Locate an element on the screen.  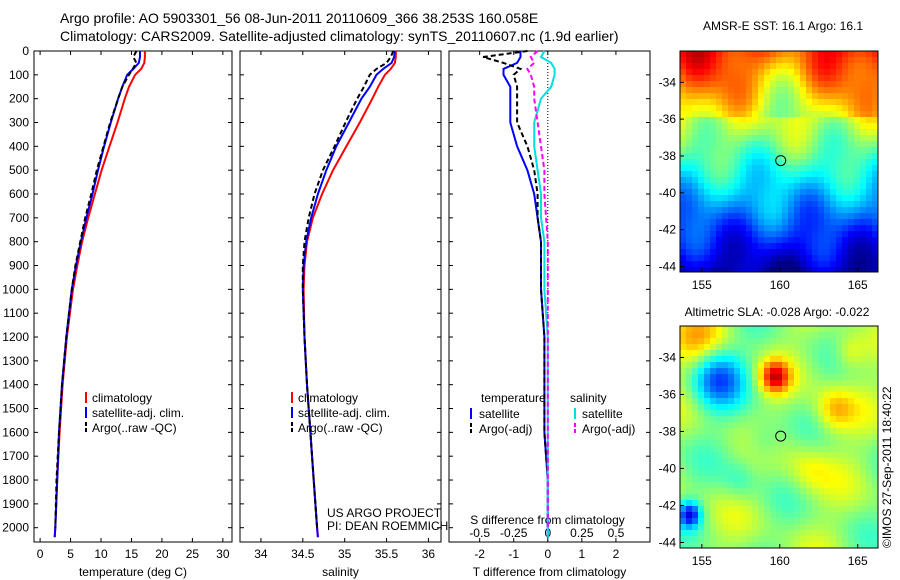
depth-tick-label: 0 is located at coordinates (25, 51).